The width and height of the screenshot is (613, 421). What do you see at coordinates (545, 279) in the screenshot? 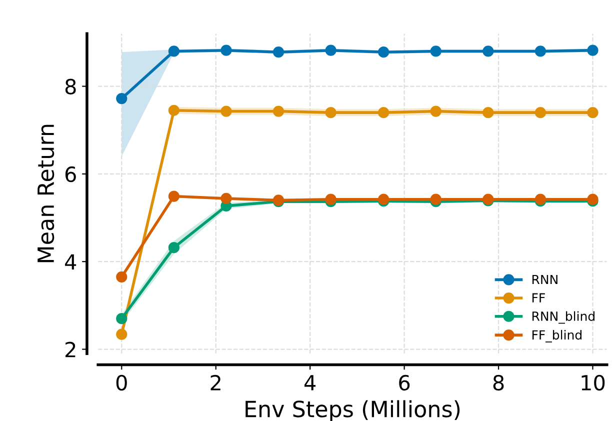
I see `legend-label: RNN` at bounding box center [545, 279].